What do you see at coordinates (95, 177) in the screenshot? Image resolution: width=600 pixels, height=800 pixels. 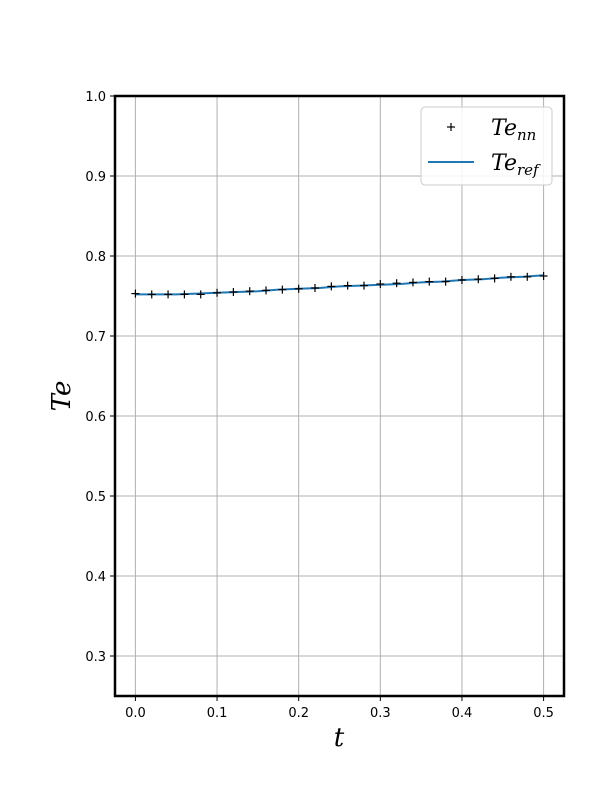 I see `y-tick-label: 0.9` at bounding box center [95, 177].